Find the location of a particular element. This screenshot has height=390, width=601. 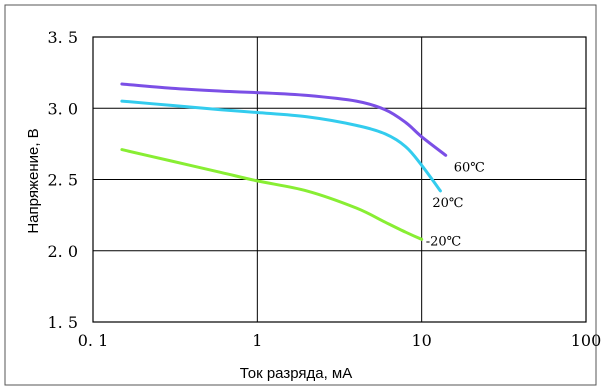

y-tick-label: 1. 5 is located at coordinates (62, 322).